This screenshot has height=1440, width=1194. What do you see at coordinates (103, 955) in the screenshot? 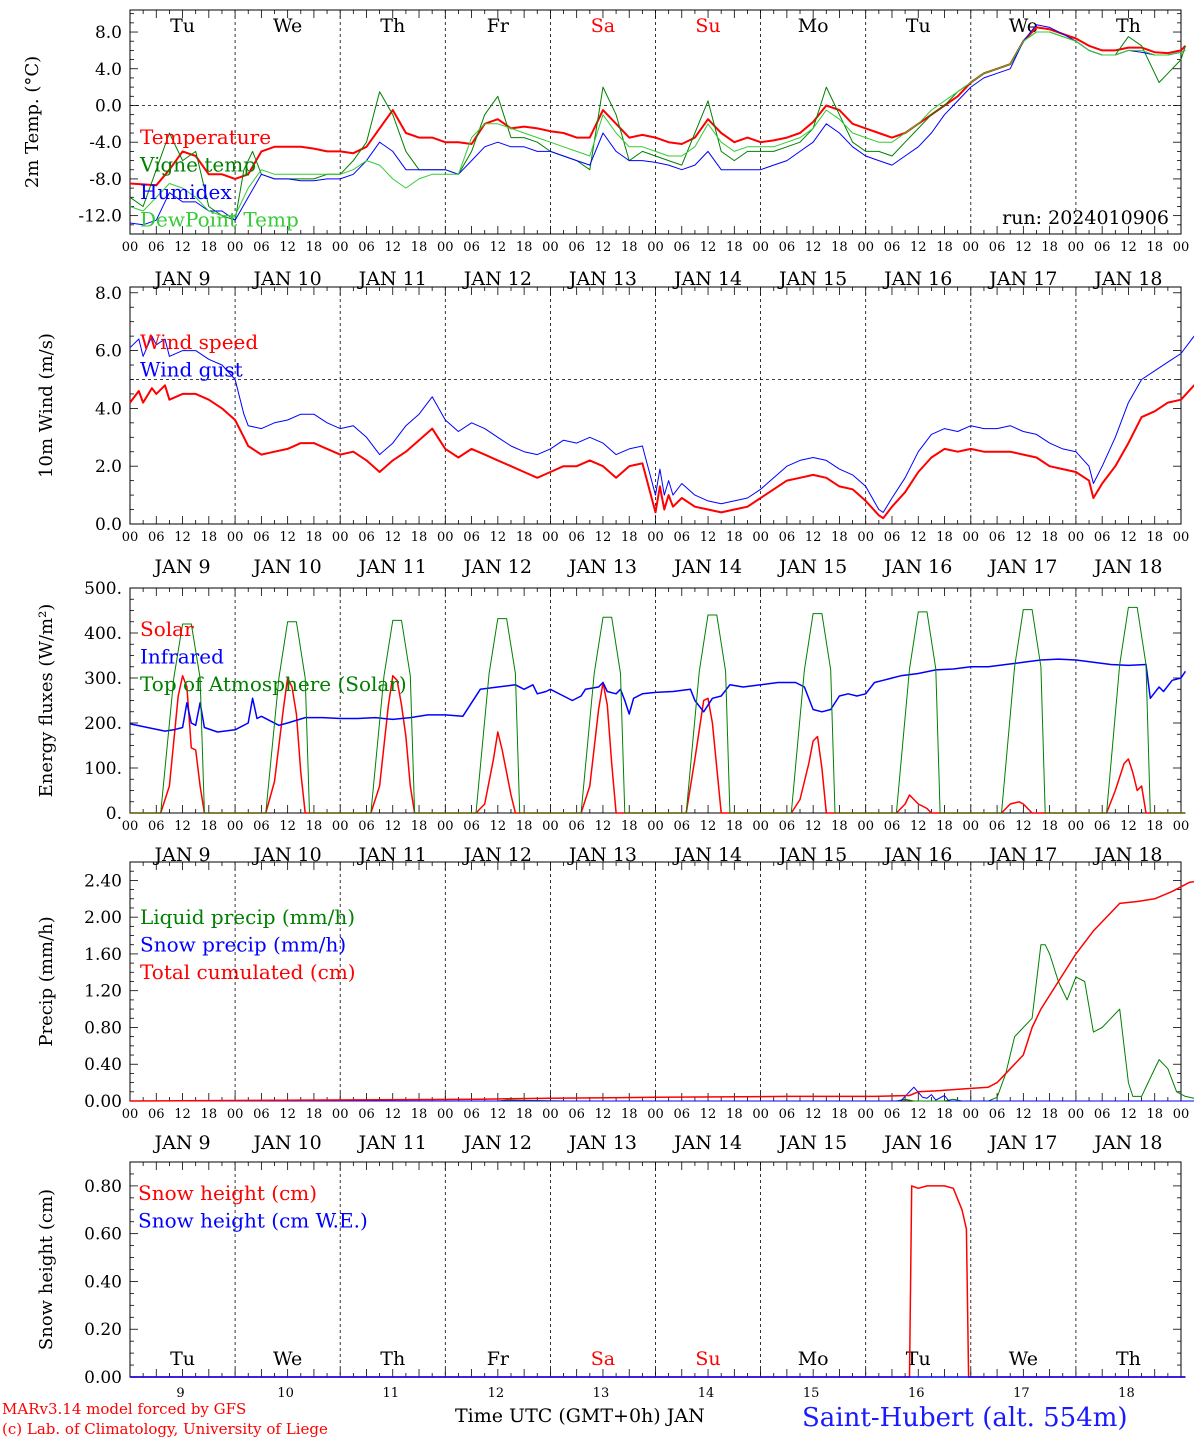
I see `y-tick-label: 1.60` at bounding box center [103, 955].